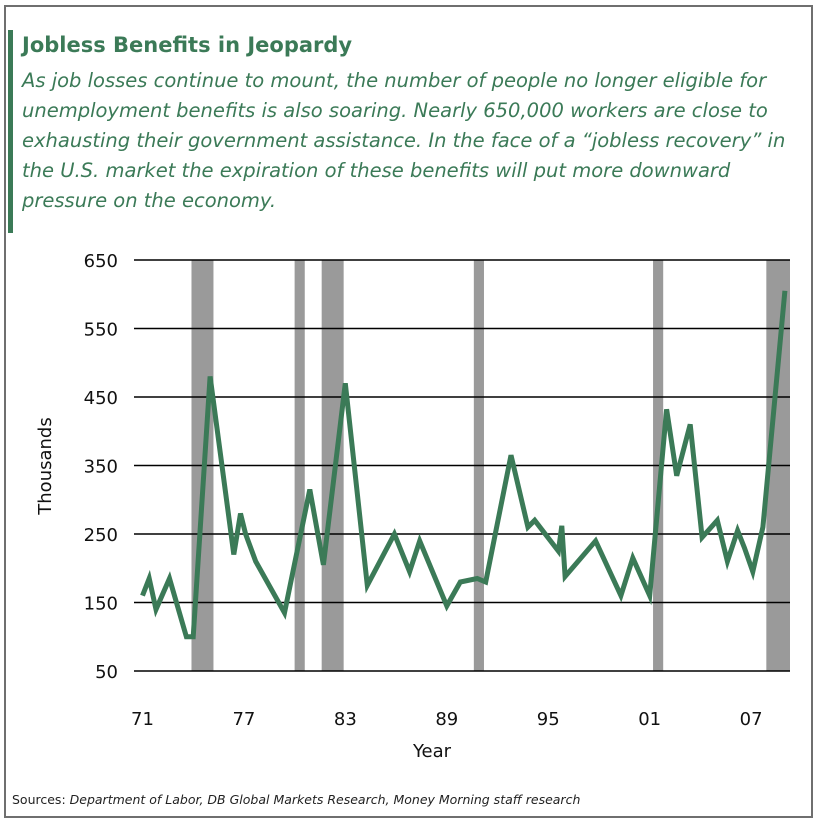  What do you see at coordinates (101, 330) in the screenshot?
I see `y-tick-label: 550` at bounding box center [101, 330].